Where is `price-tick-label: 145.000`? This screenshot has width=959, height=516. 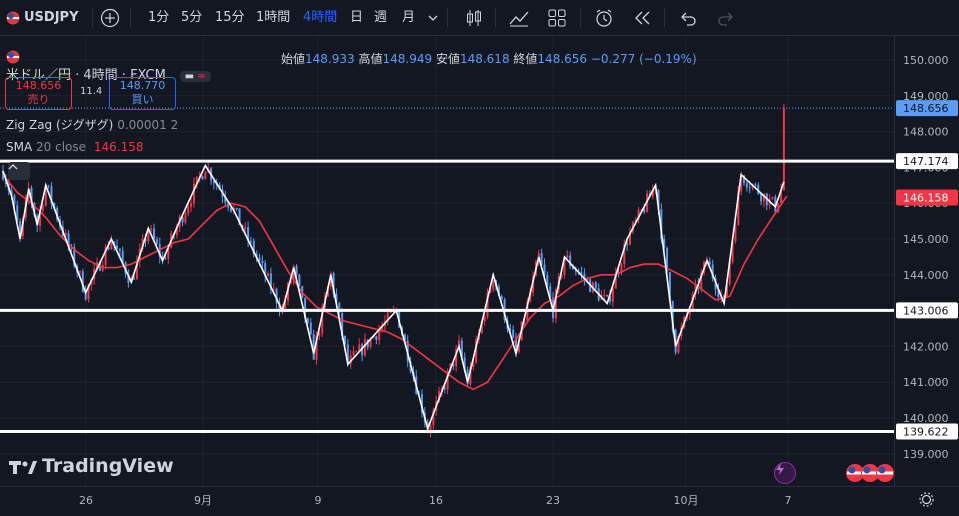
price-tick-label: 145.000 is located at coordinates (926, 239).